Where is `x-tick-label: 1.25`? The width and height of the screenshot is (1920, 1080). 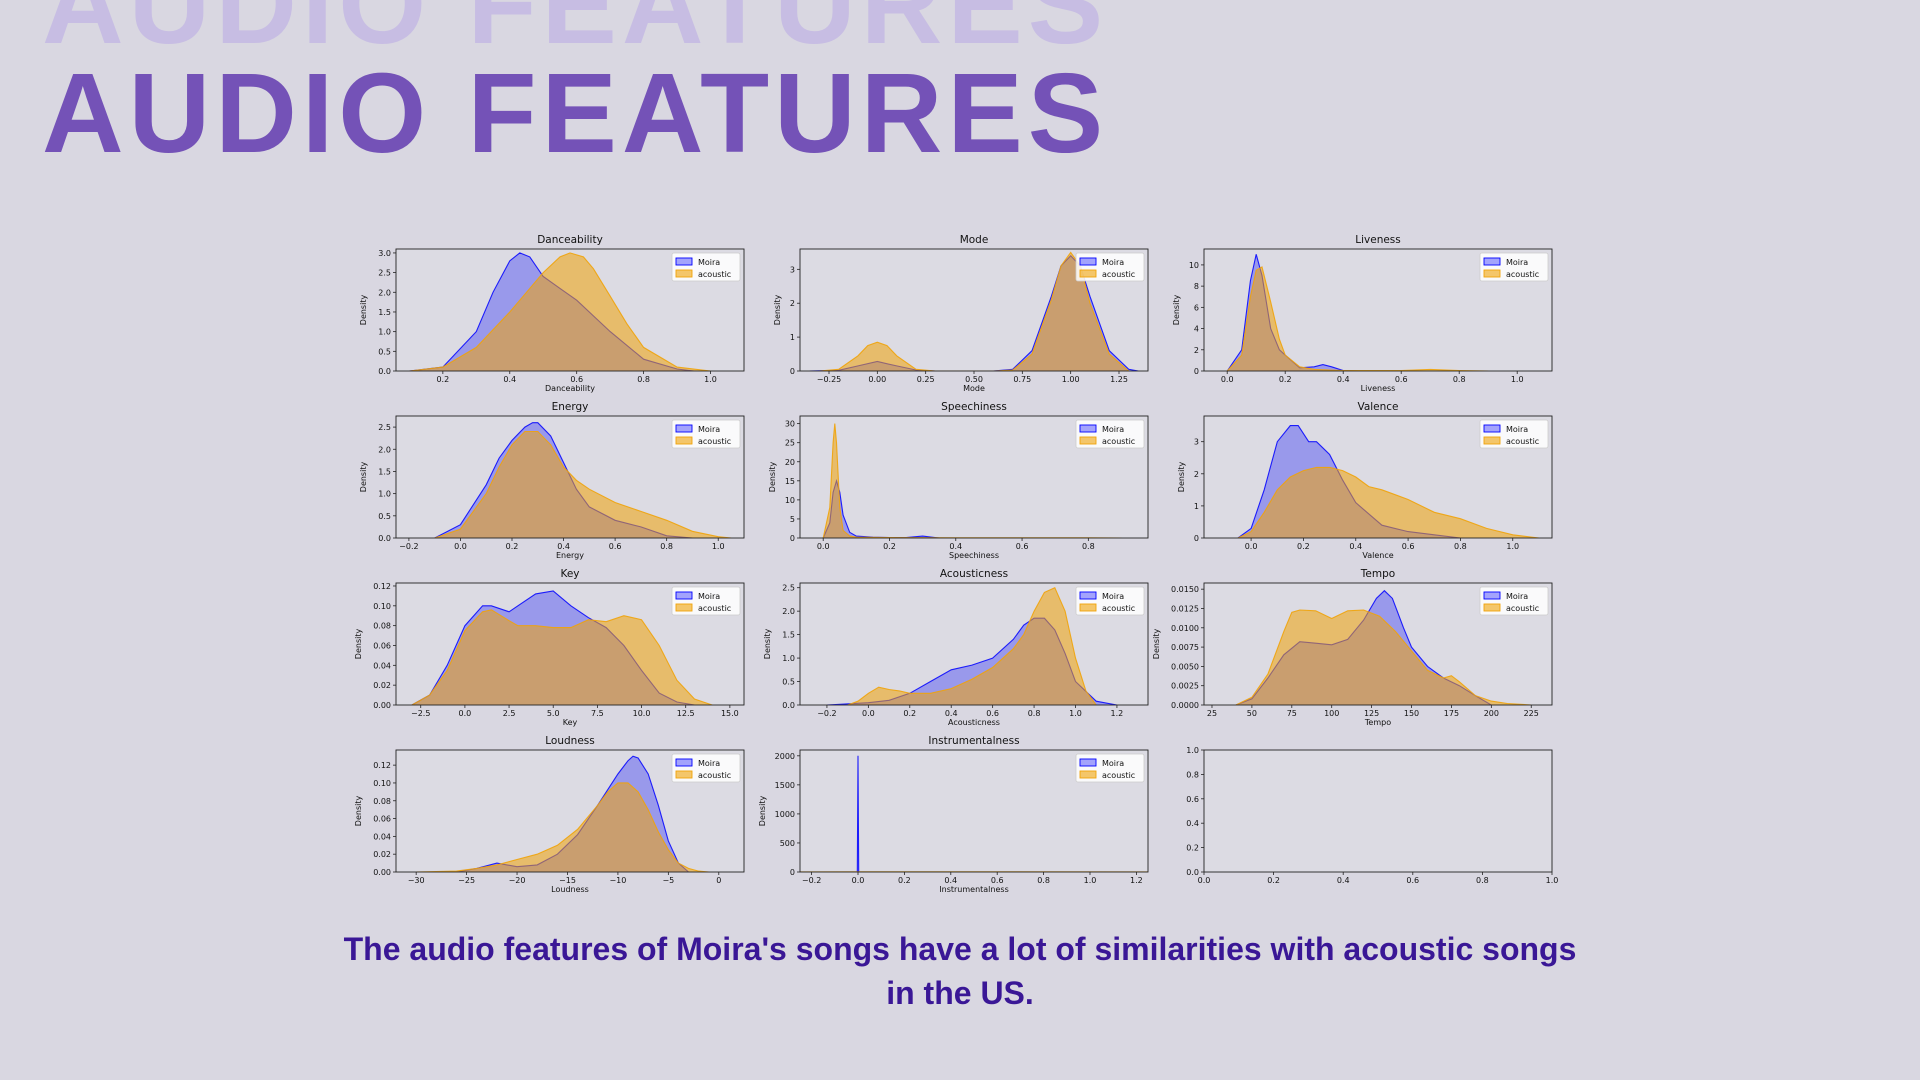 x-tick-label: 1.25 is located at coordinates (1119, 379).